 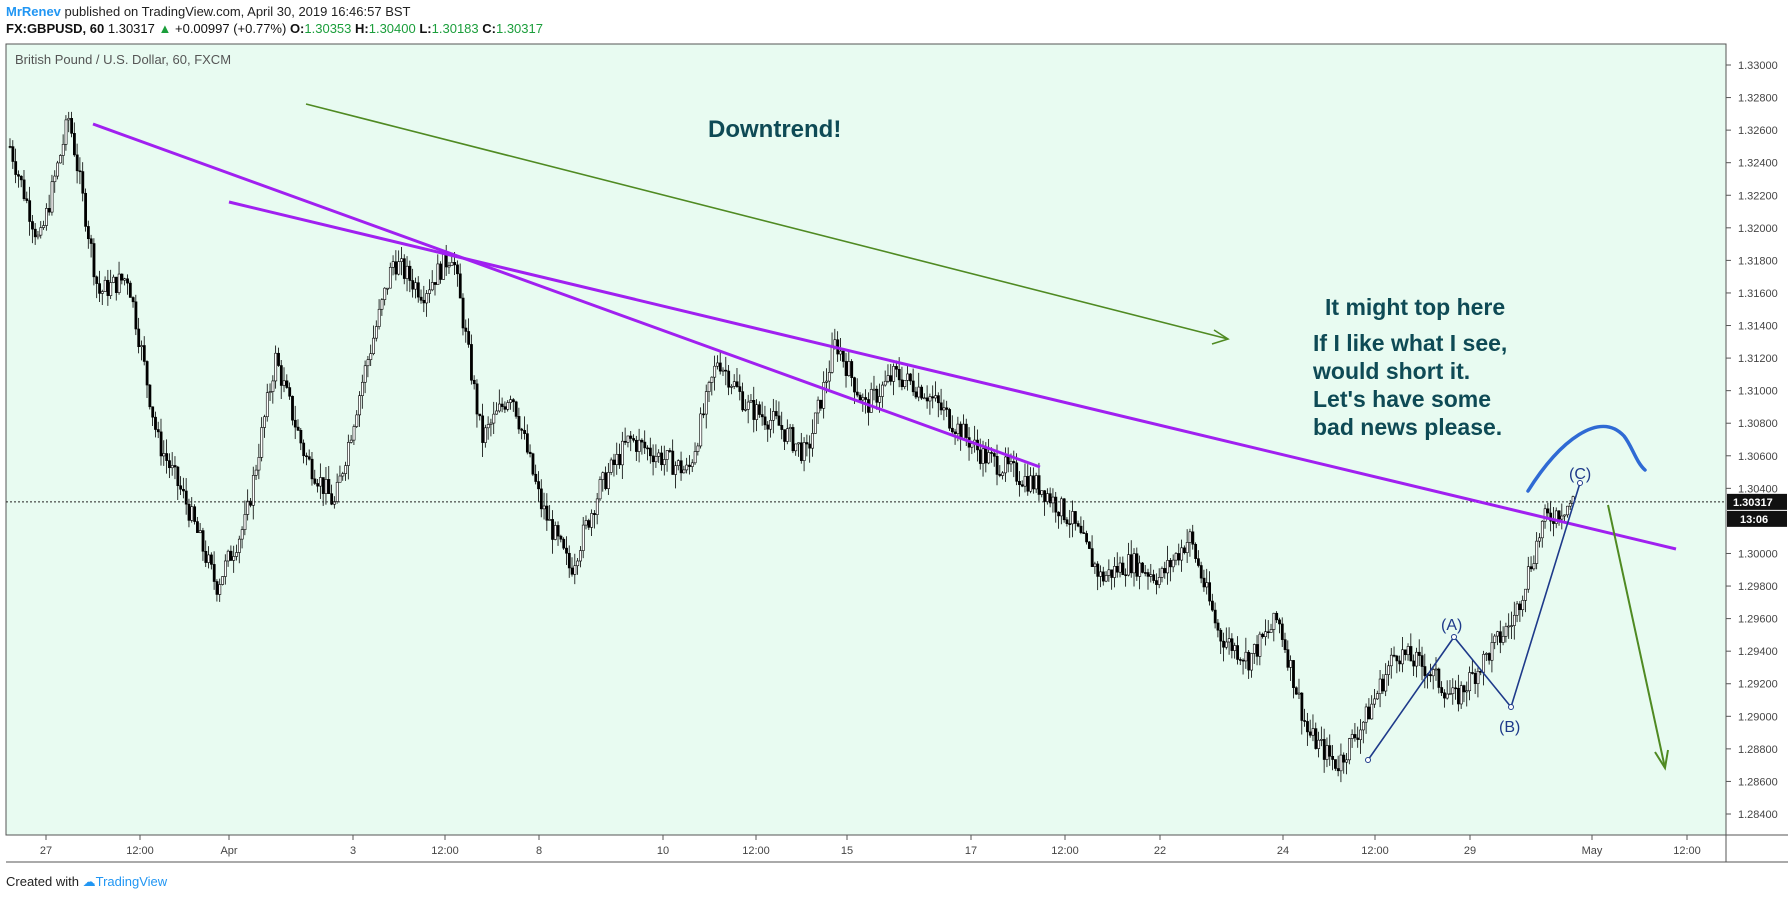 I want to click on change-value: +0.00997 (+0.77%), so click(x=231, y=28).